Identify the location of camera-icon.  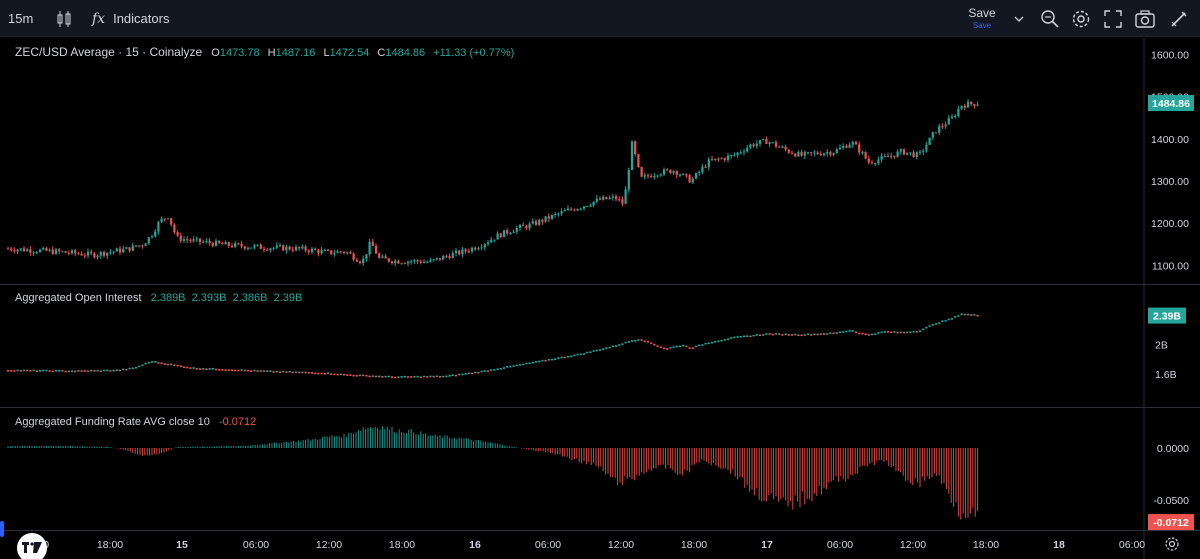
(1145, 19).